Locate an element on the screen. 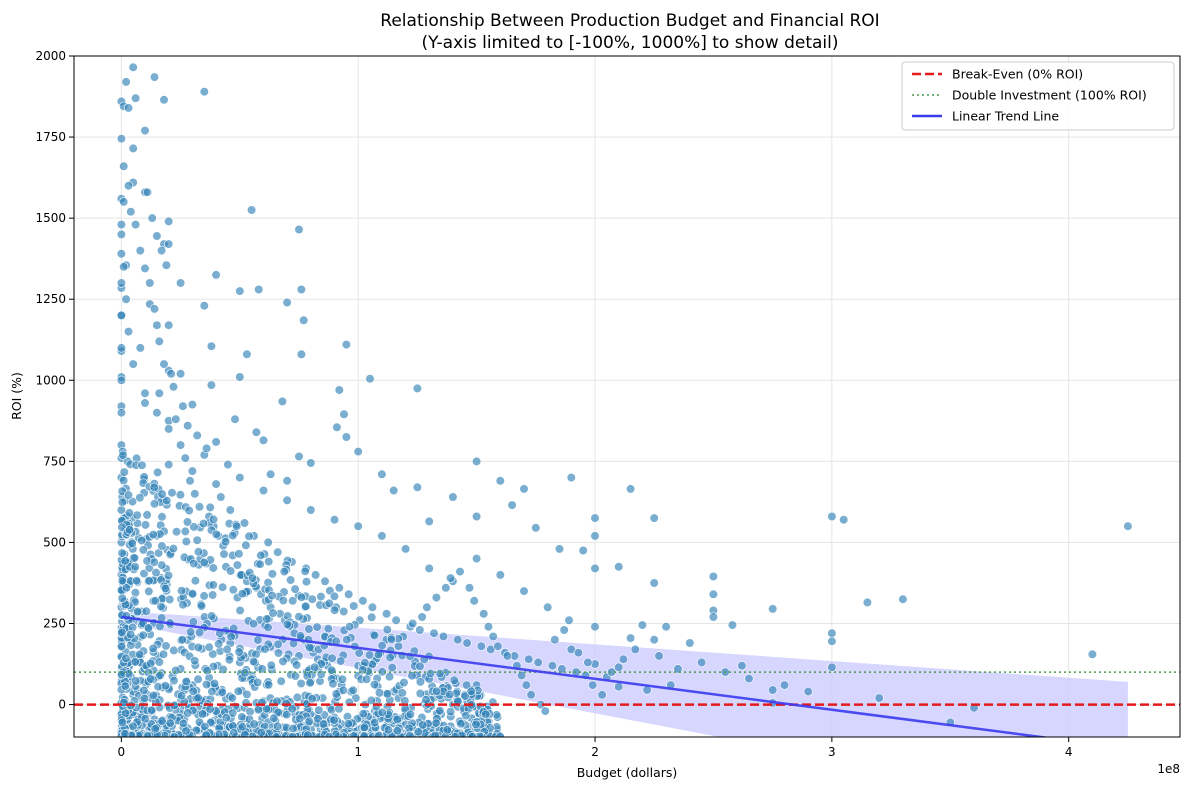 The height and width of the screenshot is (790, 1189). y-tick-label: 1750 is located at coordinates (50, 137).